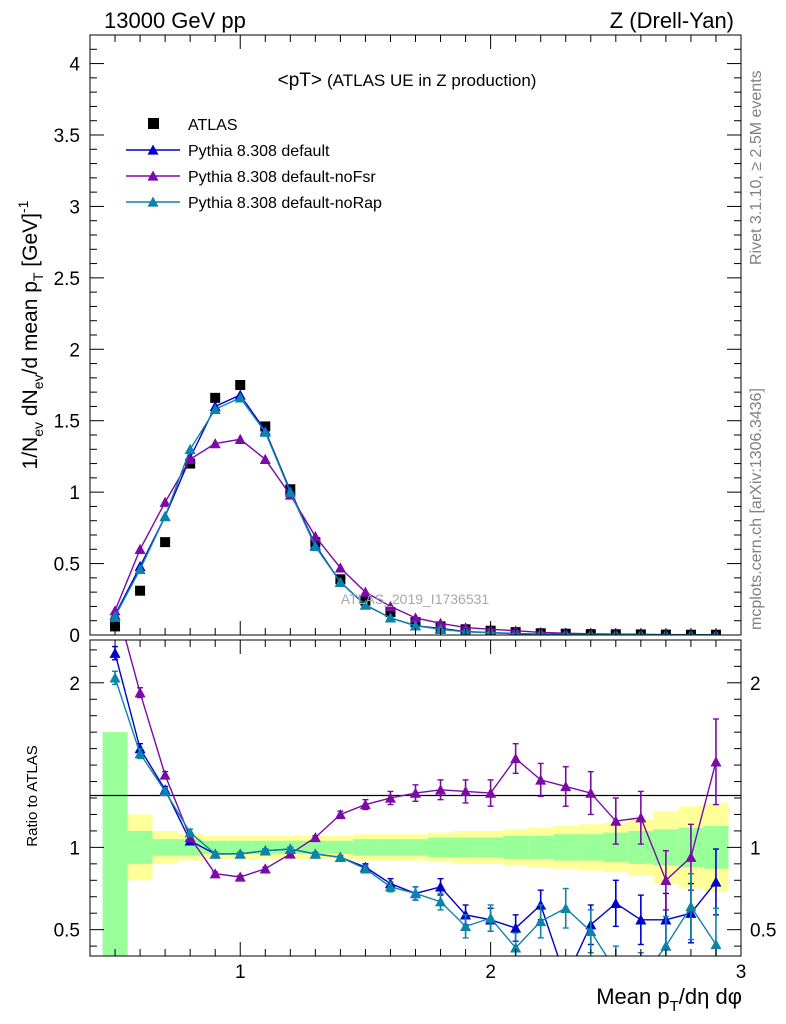  What do you see at coordinates (285, 203) in the screenshot?
I see `legend-label: Pythia 8.308 default-noRap` at bounding box center [285, 203].